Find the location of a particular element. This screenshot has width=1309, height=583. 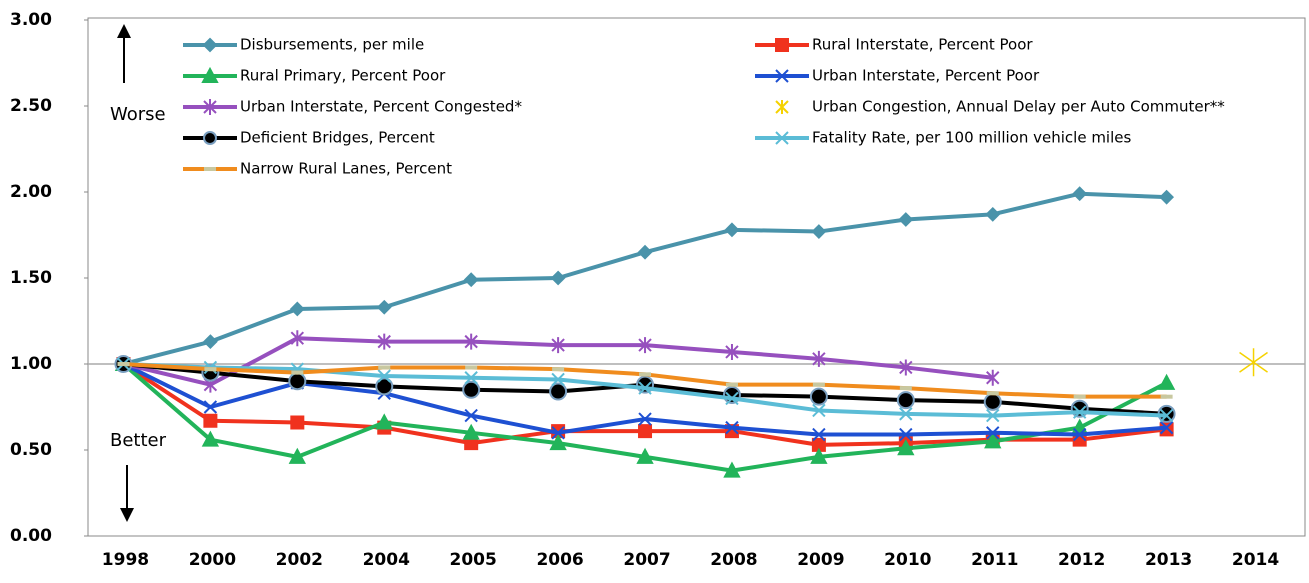

x-tick-label: 2012 is located at coordinates (1081, 560).